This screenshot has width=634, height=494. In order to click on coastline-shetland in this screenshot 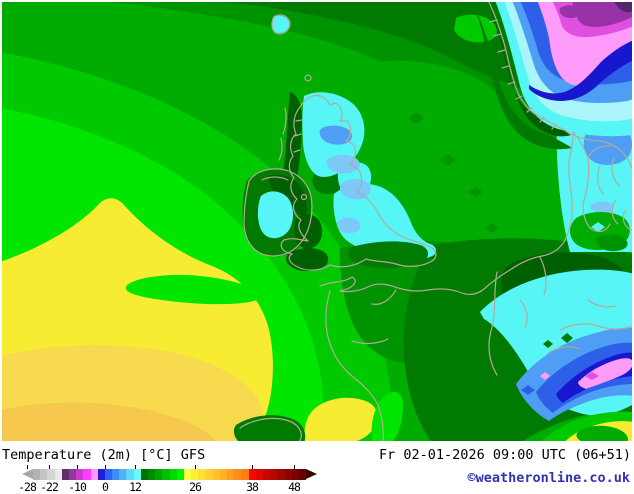, I will do `click(281, 24)`.